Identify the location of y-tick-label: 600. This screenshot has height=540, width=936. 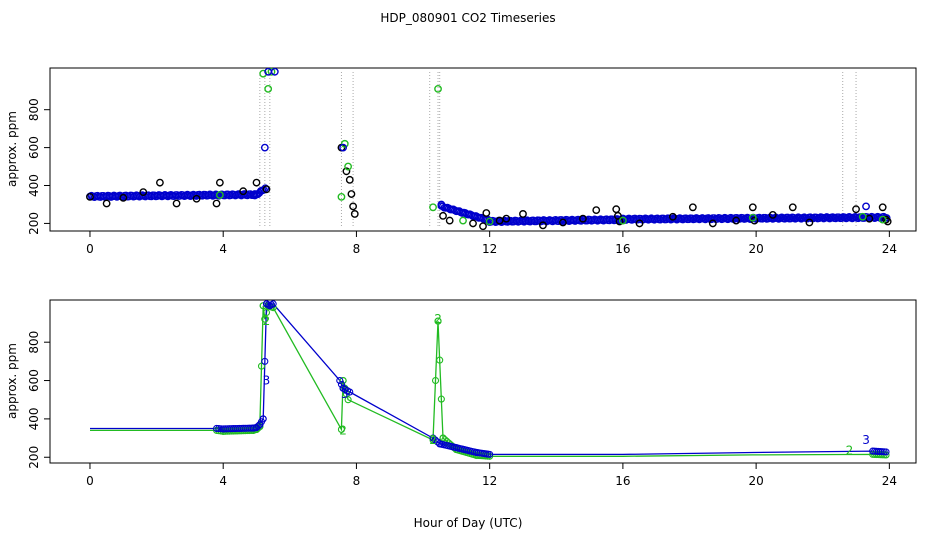
(34, 380).